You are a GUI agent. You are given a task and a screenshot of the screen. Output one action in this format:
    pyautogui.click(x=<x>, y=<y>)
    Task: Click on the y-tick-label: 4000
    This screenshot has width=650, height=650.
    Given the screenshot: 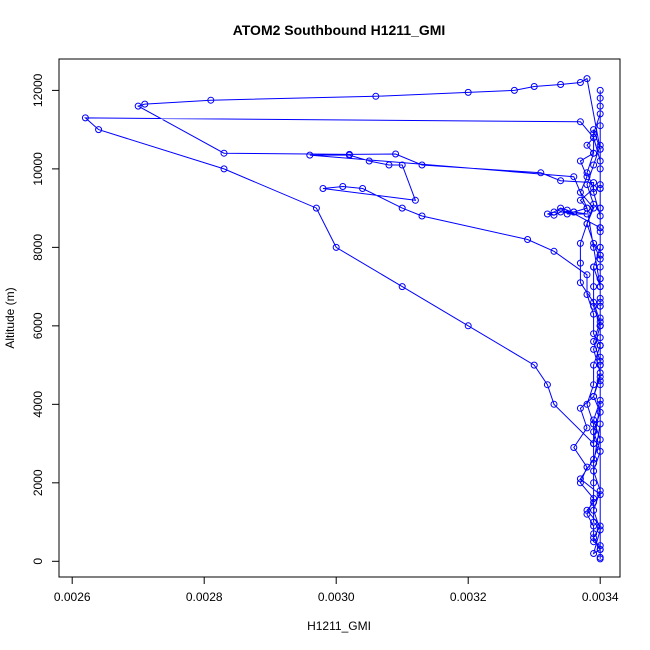 What is the action you would take?
    pyautogui.click(x=38, y=404)
    